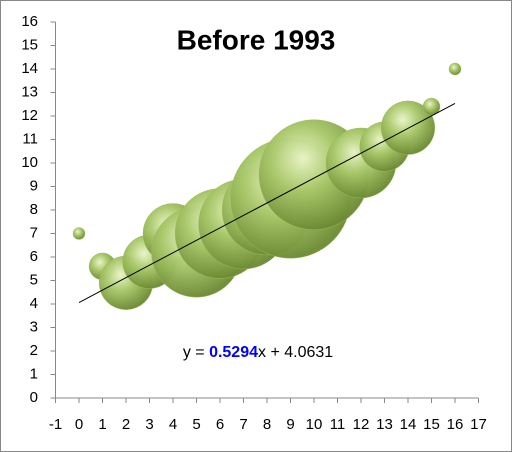 The height and width of the screenshot is (452, 512). What do you see at coordinates (29, 21) in the screenshot?
I see `y-tick-label: 16` at bounding box center [29, 21].